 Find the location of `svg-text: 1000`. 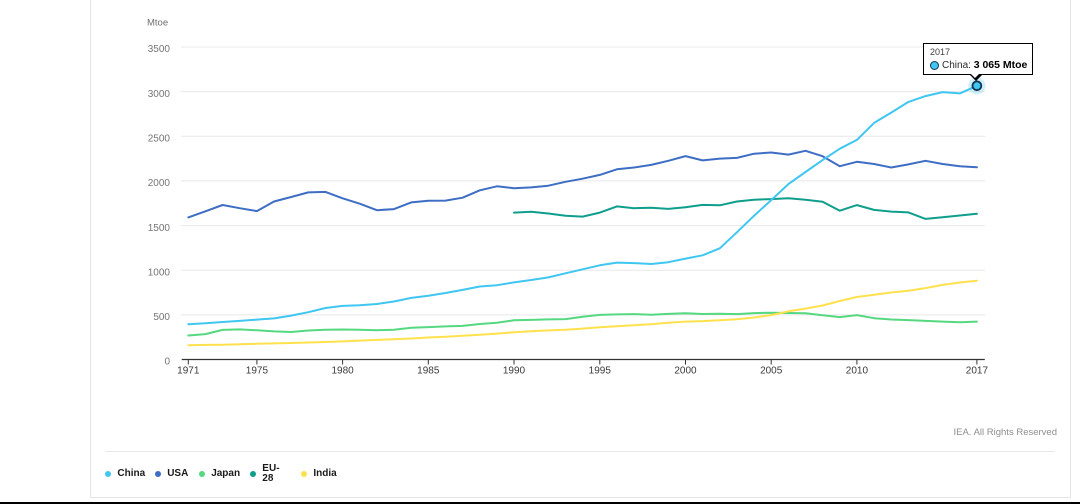

svg-text: 1000 is located at coordinates (159, 272).